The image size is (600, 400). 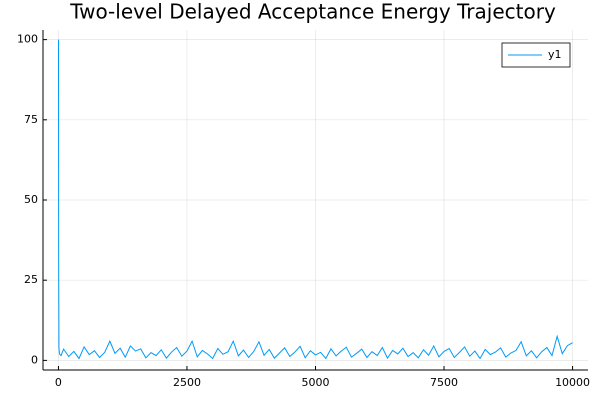 What do you see at coordinates (316, 382) in the screenshot?
I see `x-tick-label: 5000` at bounding box center [316, 382].